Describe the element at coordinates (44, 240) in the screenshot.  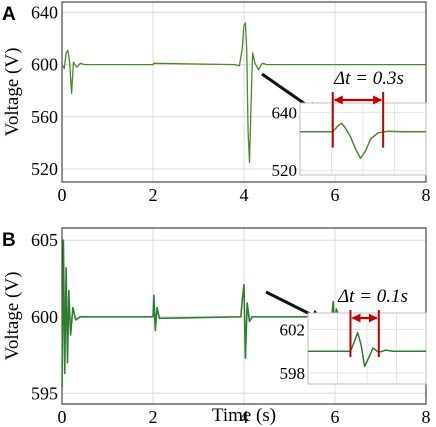
I see `y-tick-label-605: 605` at that location.